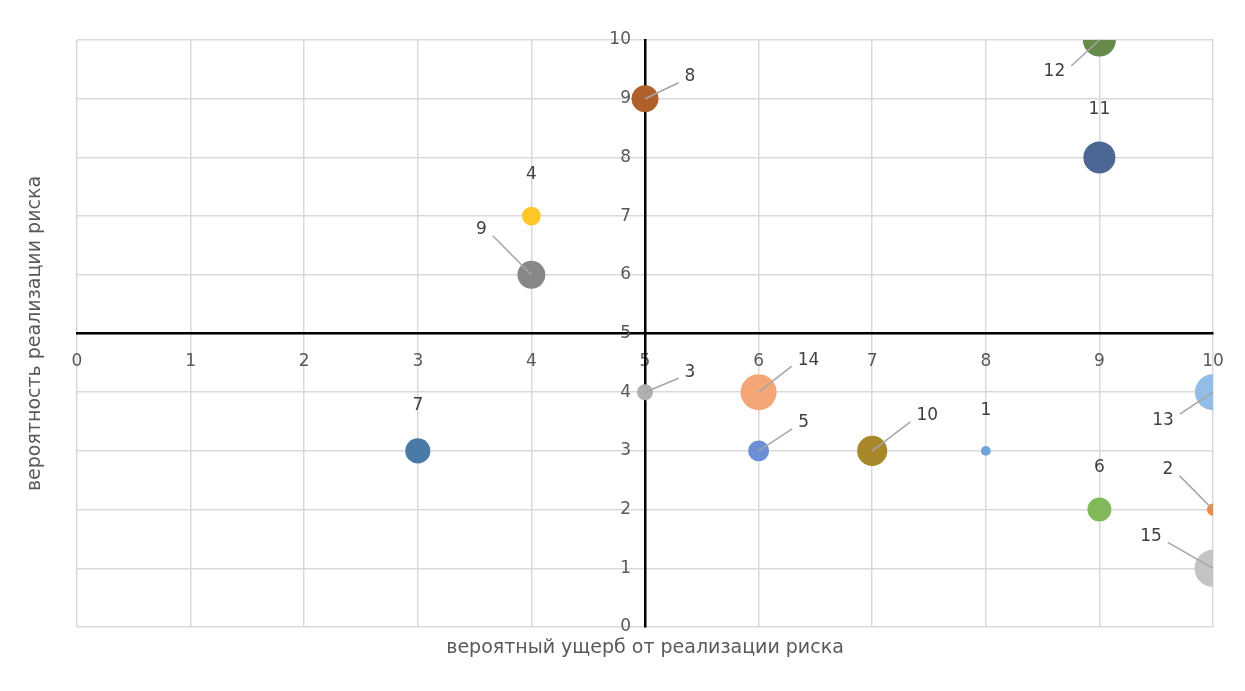 This screenshot has width=1245, height=691. What do you see at coordinates (1054, 70) in the screenshot?
I see `series-label: 12` at bounding box center [1054, 70].